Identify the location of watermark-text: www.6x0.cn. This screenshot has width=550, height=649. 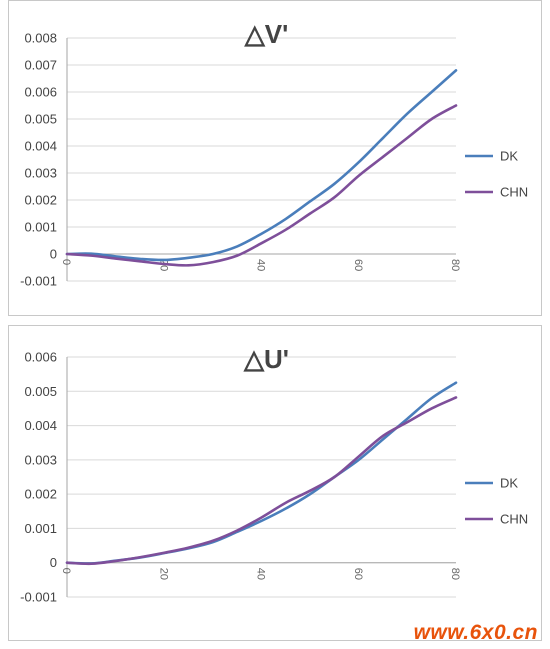
(475, 632).